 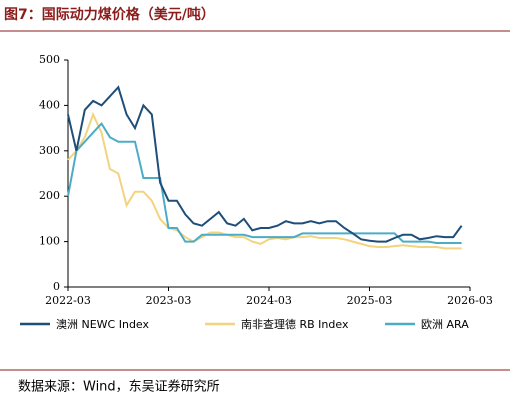 What do you see at coordinates (269, 300) in the screenshot?
I see `x-tick-label: 2024-03` at bounding box center [269, 300].